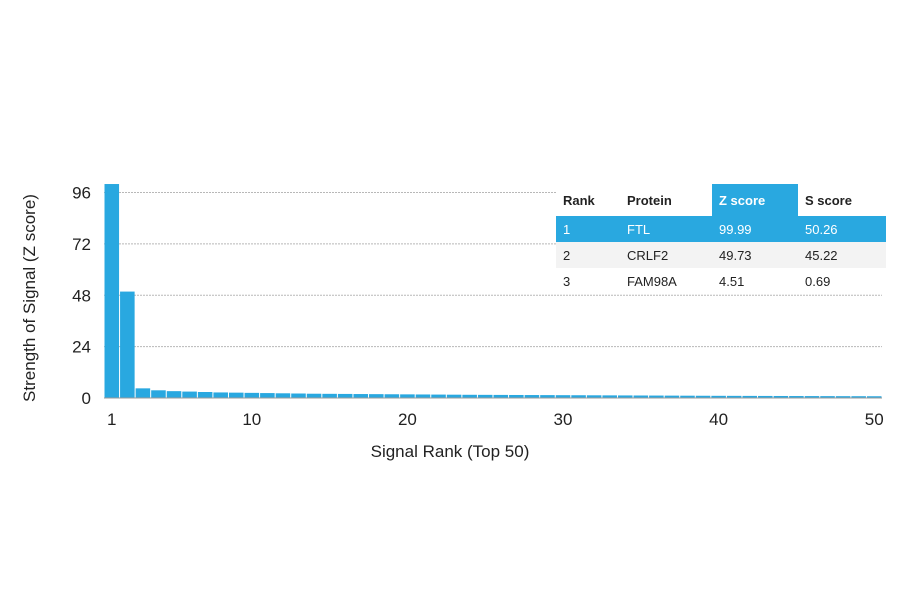 This screenshot has width=900, height=594. I want to click on table-header-row: Rank Protein Z score S score, so click(721, 200).